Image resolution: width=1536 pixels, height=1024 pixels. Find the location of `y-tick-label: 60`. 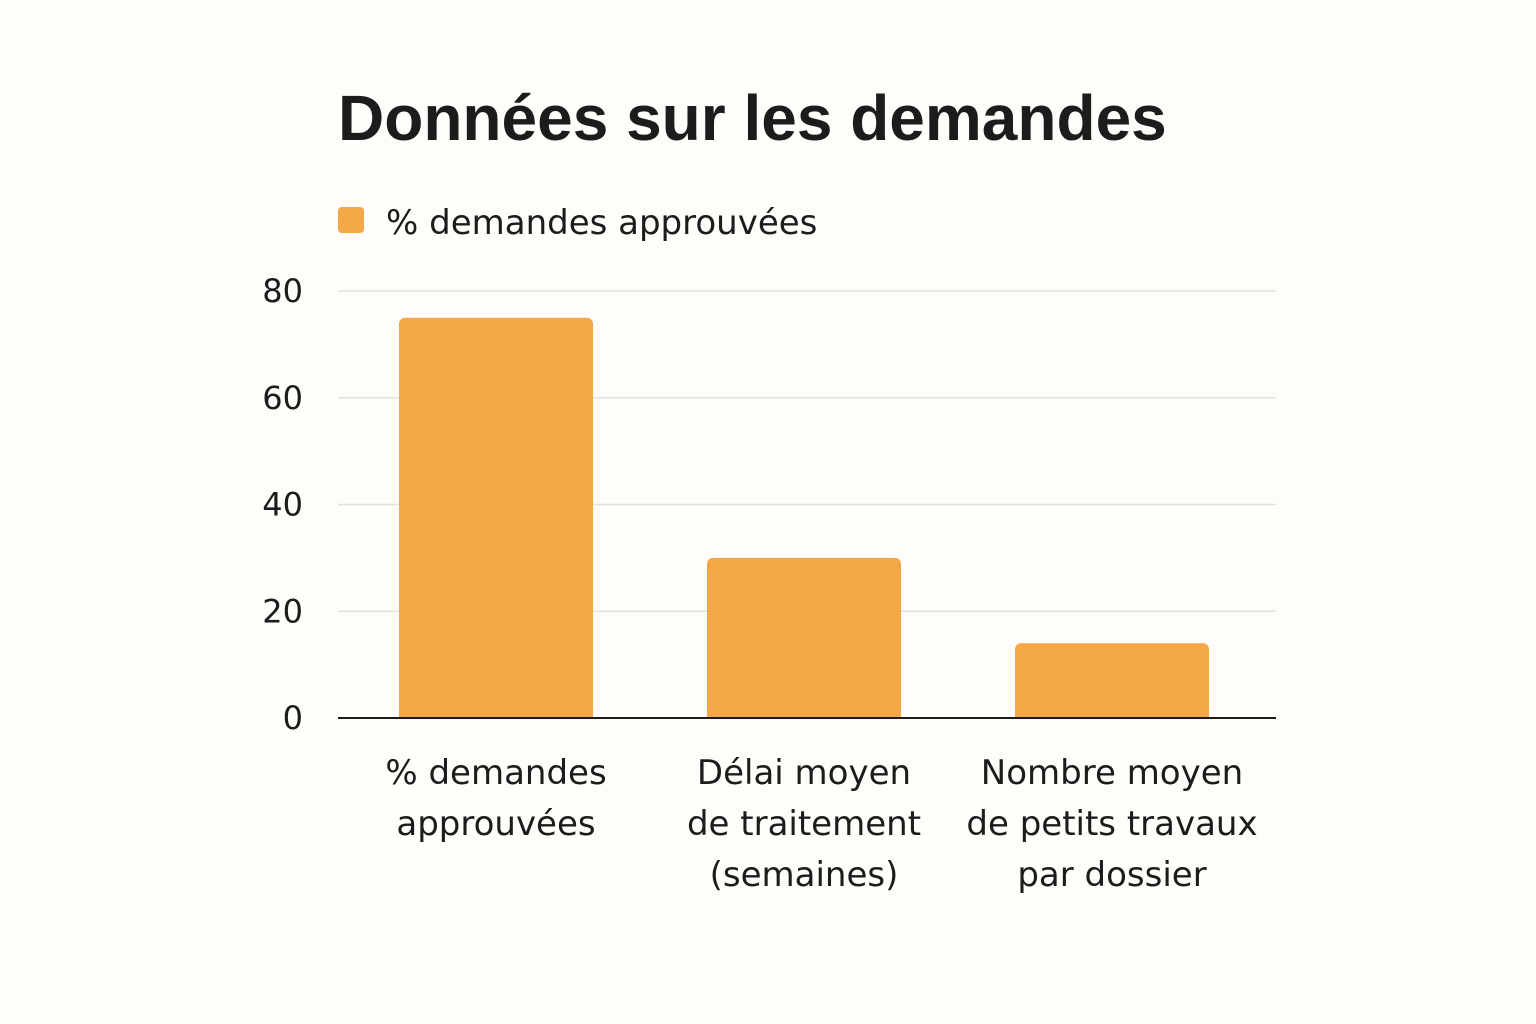

y-tick-label: 60 is located at coordinates (282, 398).